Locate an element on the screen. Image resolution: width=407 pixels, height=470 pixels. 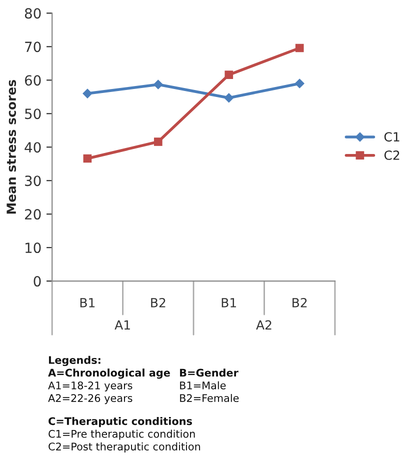
text: C1=Pre theraputic condition is located at coordinates (121, 435).